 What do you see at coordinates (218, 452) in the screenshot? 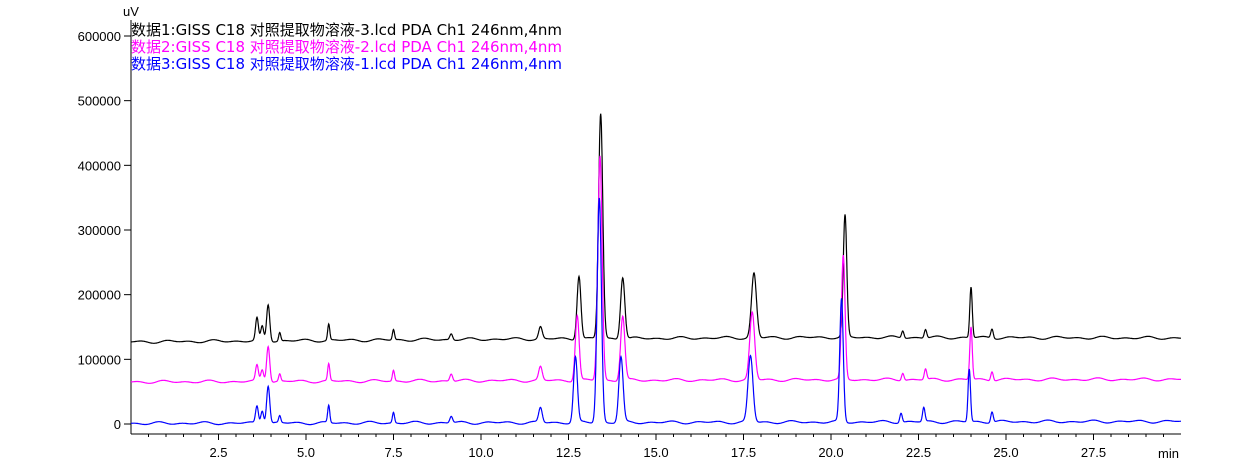
I see `x-tick-label: 2.5` at bounding box center [218, 452].